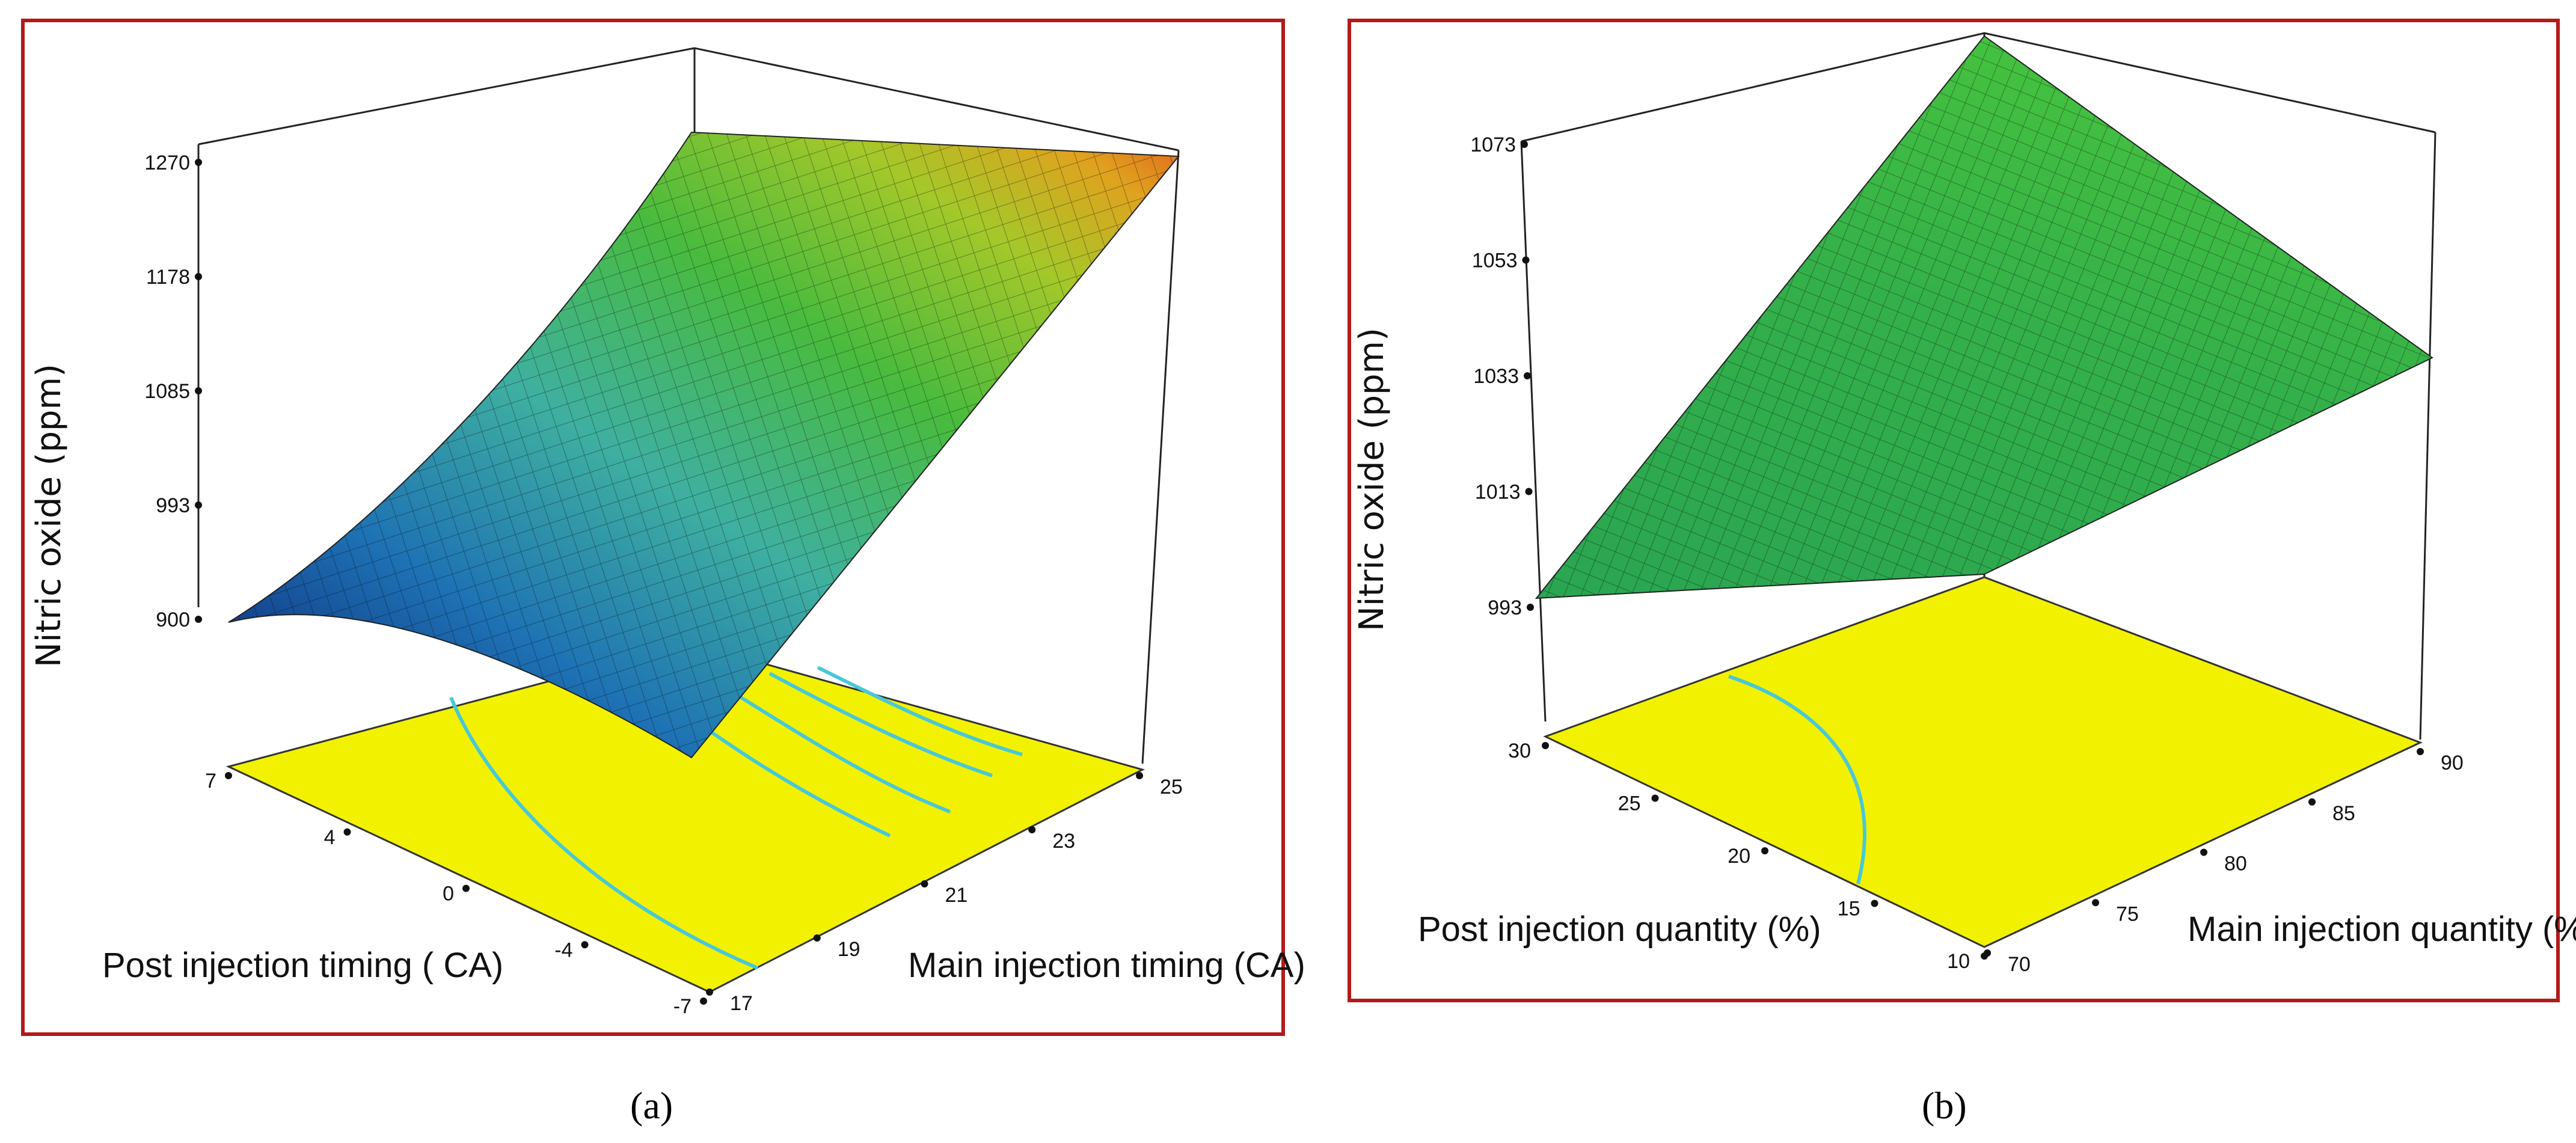 This screenshot has width=2576, height=1143. What do you see at coordinates (173, 619) in the screenshot?
I see `panel-a-z-tick-label: 900` at bounding box center [173, 619].